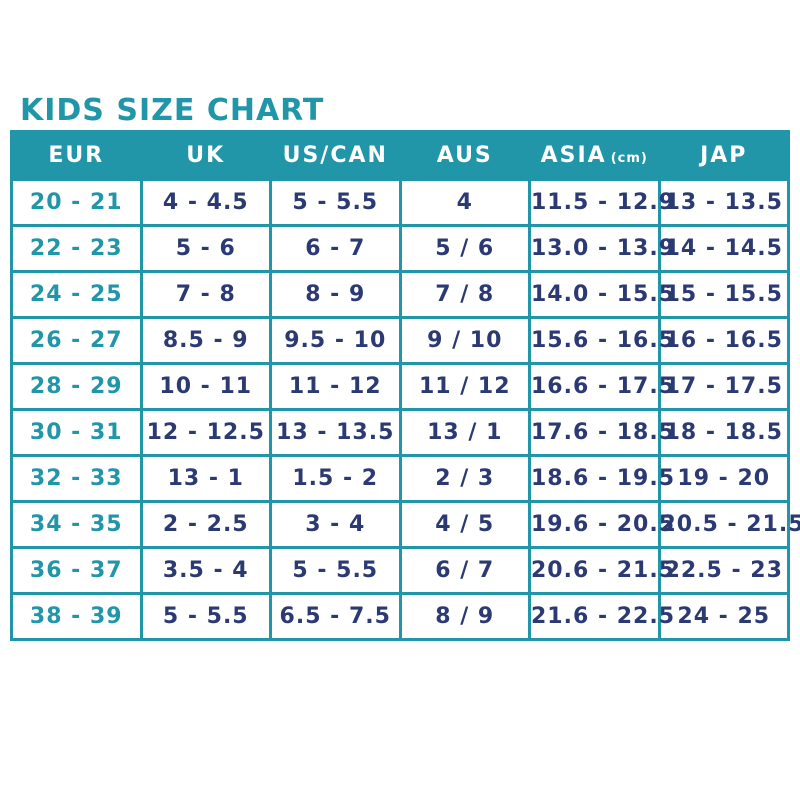 The width and height of the screenshot is (800, 800). Describe the element at coordinates (573, 155) in the screenshot. I see `col-header-asia-label: ASIA` at that location.